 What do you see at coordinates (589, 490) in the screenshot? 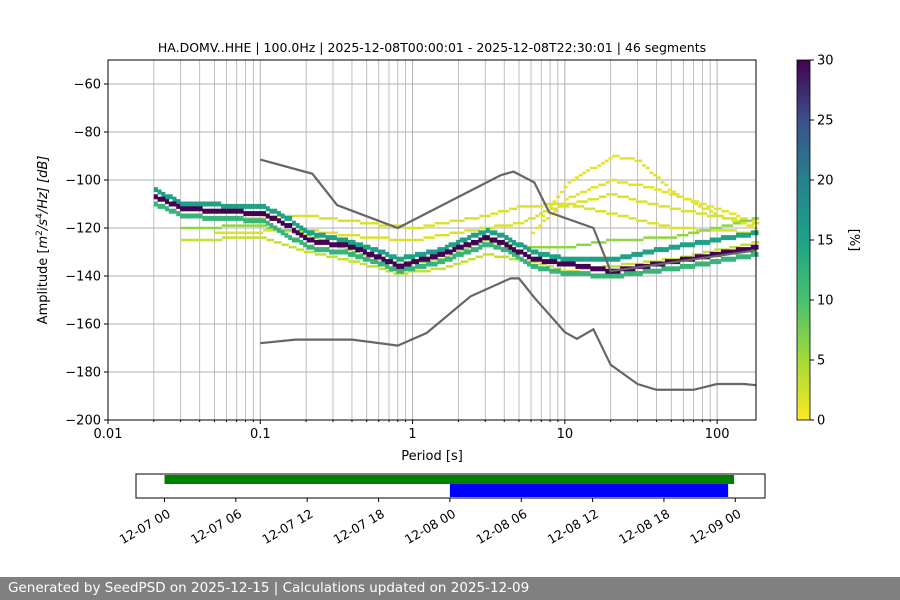
I see `used-segments-bar` at bounding box center [589, 490].